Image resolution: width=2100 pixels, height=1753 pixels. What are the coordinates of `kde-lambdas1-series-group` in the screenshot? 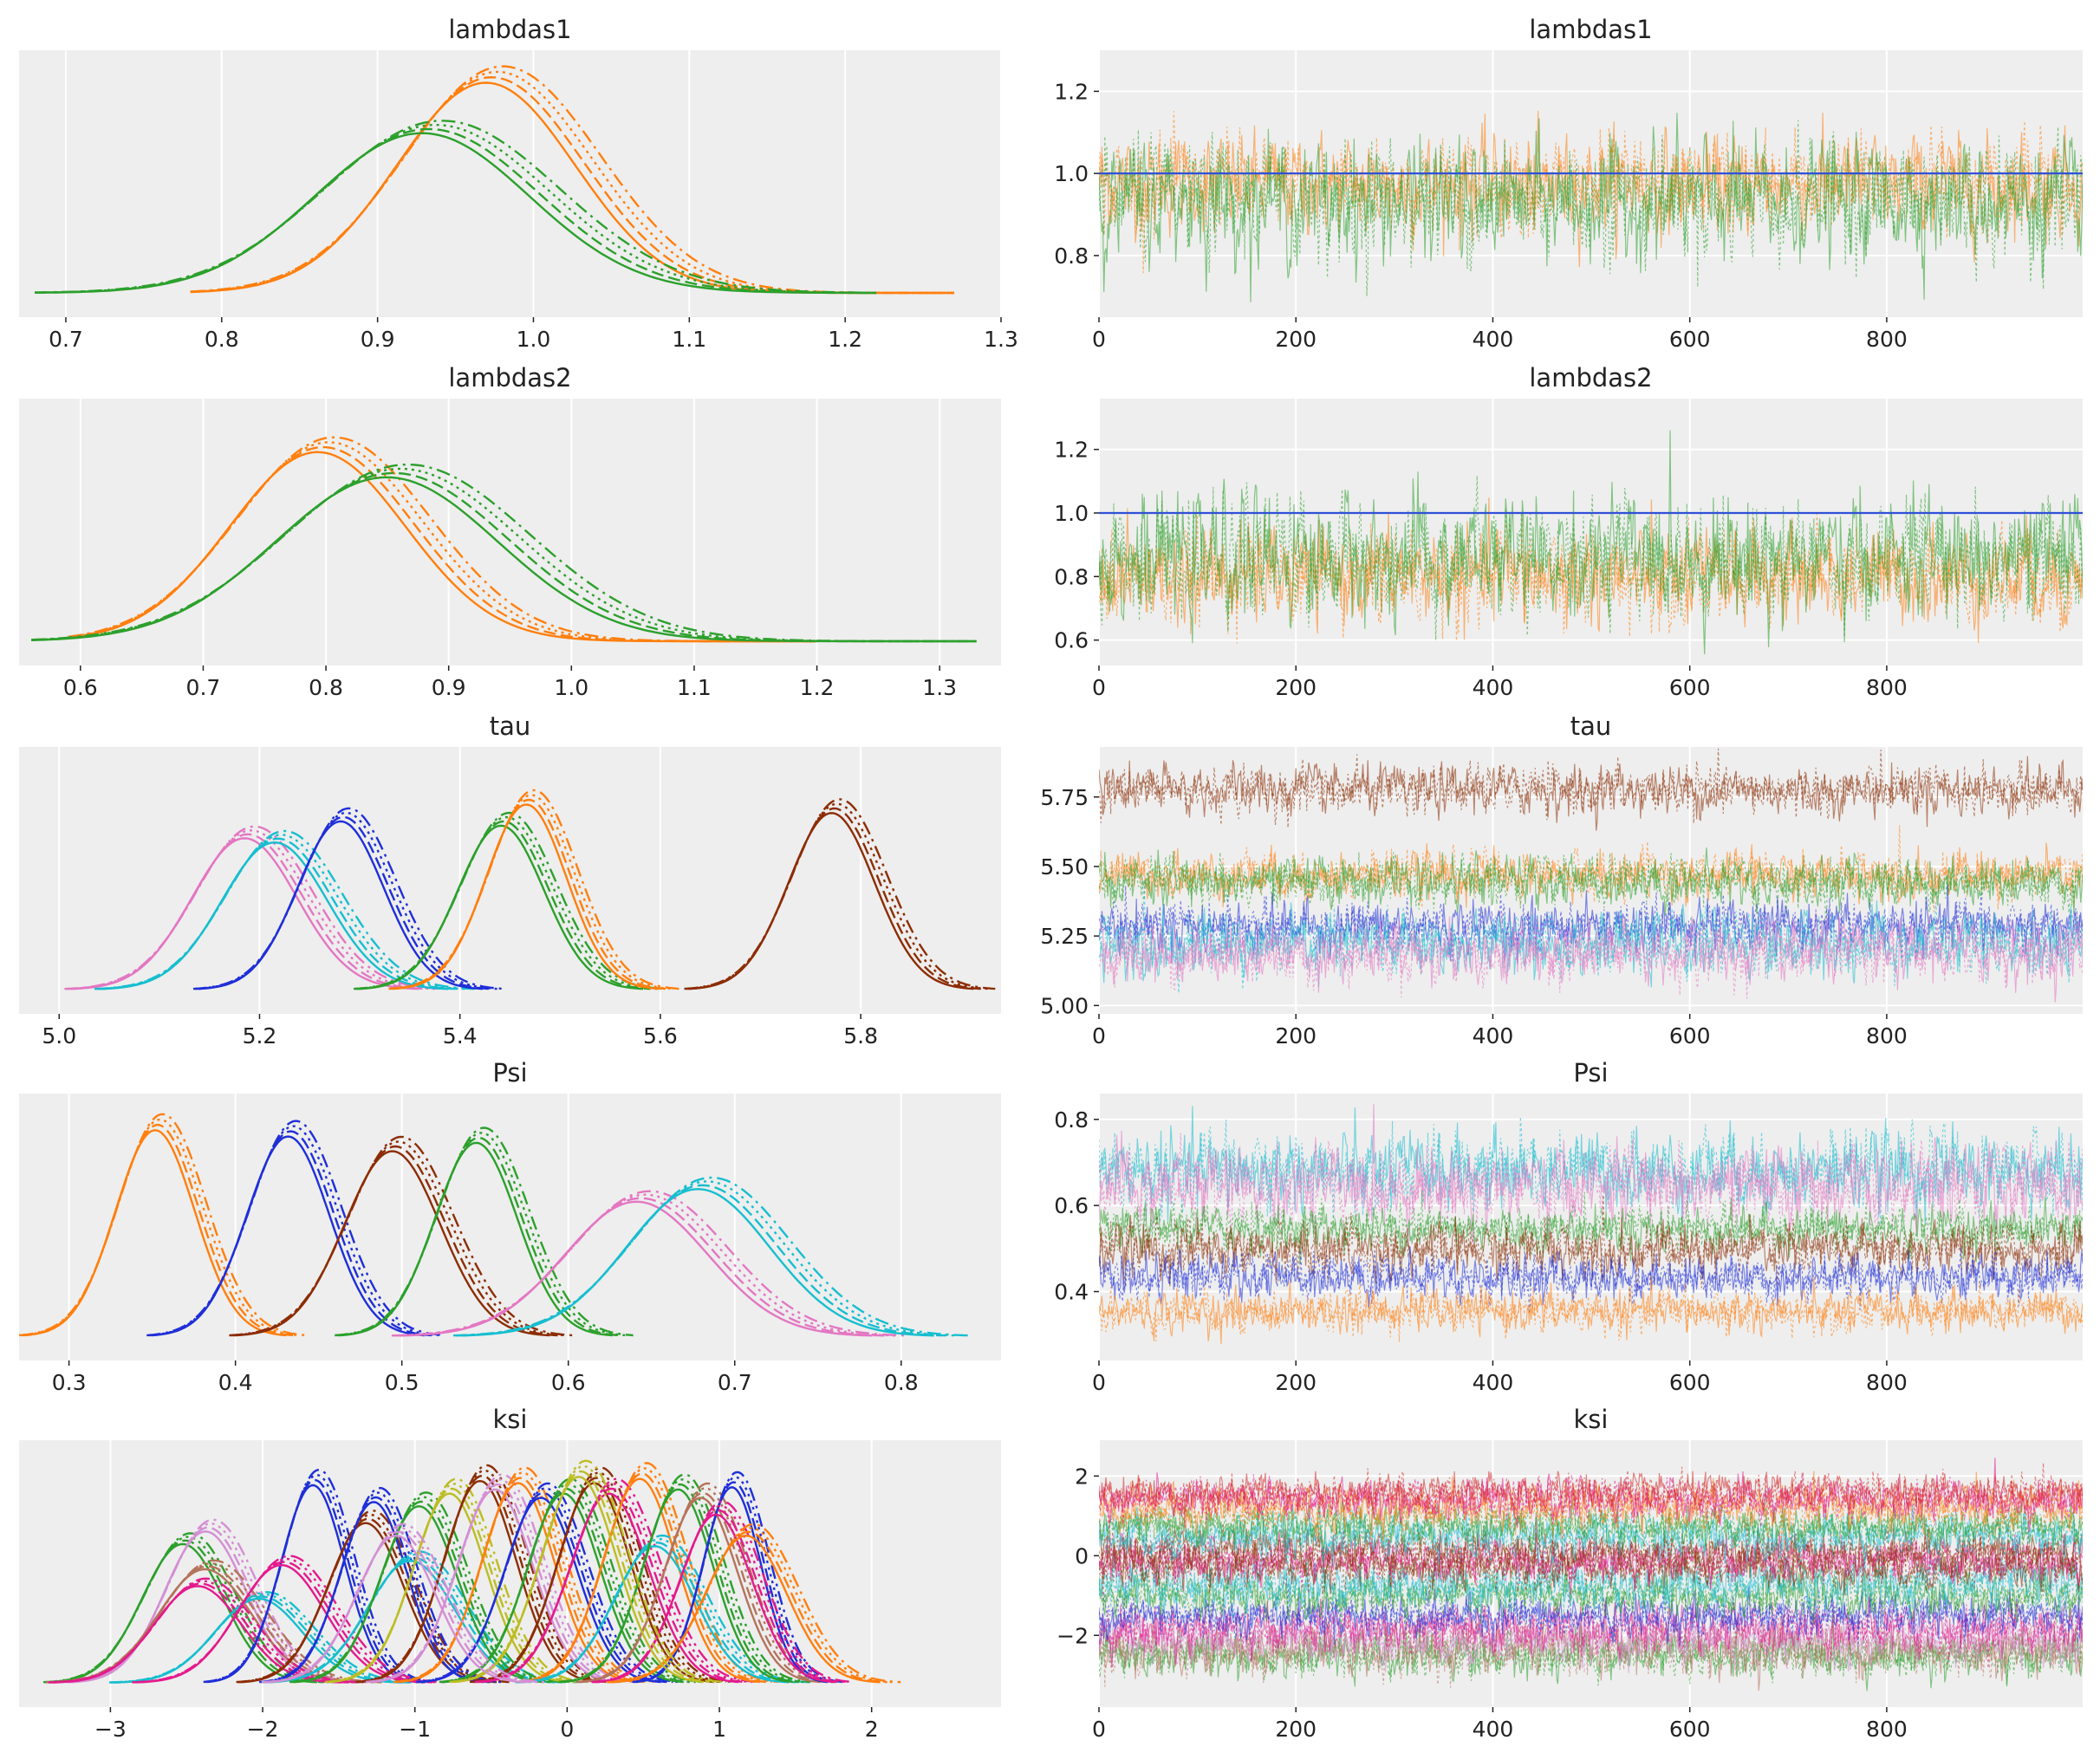 It's located at (494, 180).